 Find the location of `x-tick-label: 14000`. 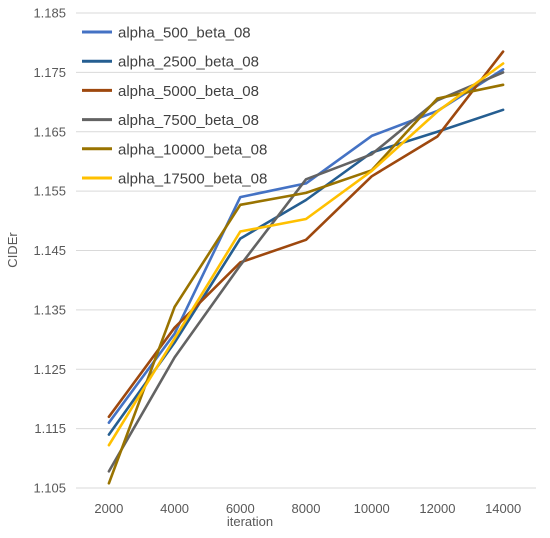

x-tick-label: 14000 is located at coordinates (503, 508).